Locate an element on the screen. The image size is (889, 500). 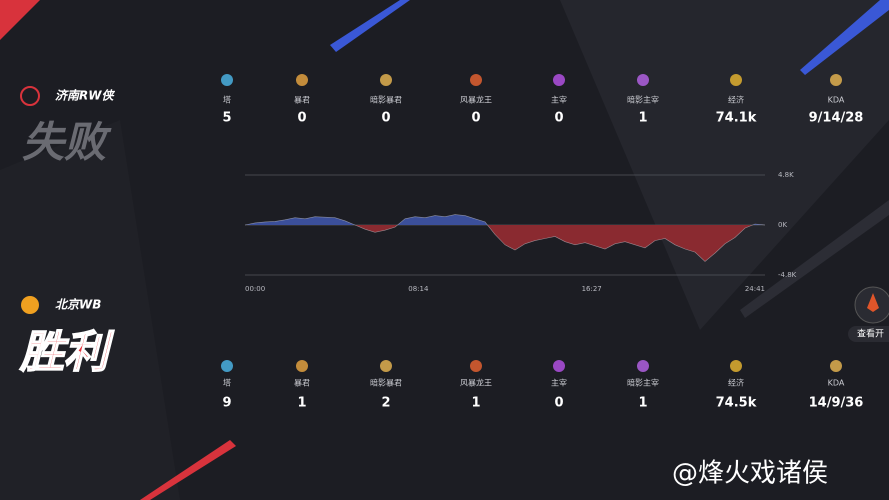
side-button is located at coordinates (868, 334).